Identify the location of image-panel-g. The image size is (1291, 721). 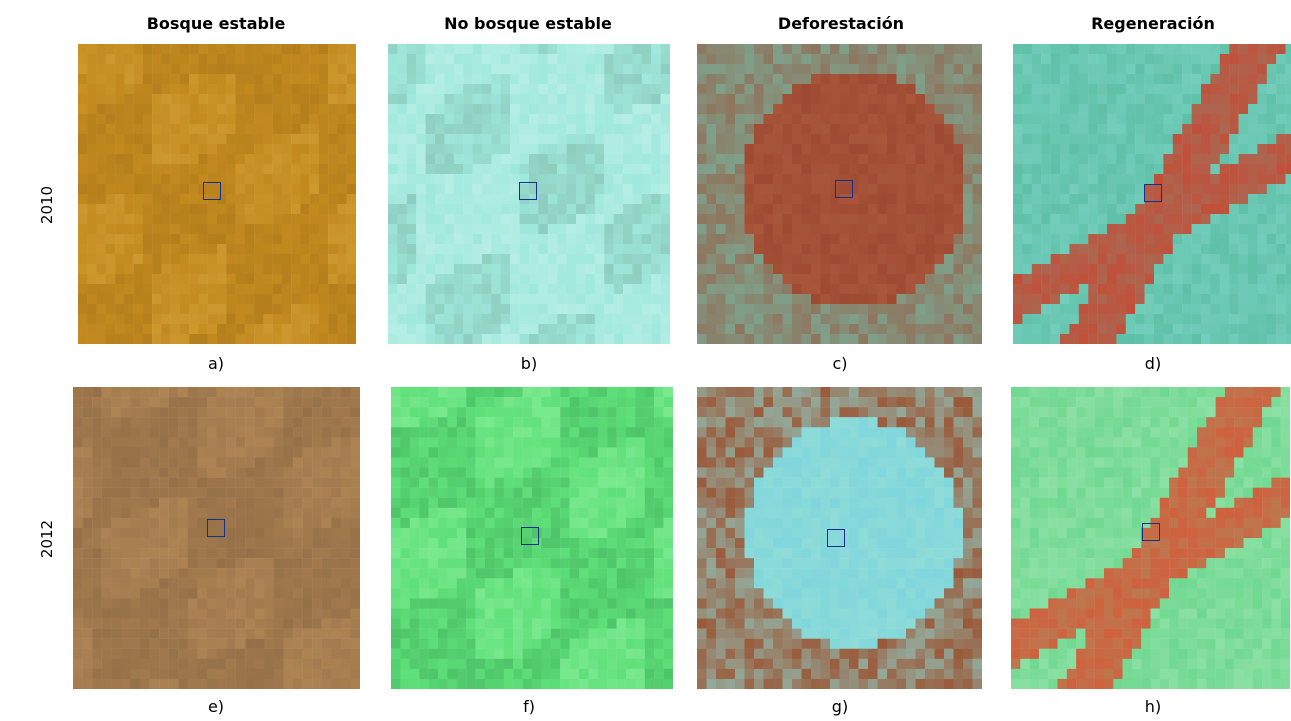
(839, 538).